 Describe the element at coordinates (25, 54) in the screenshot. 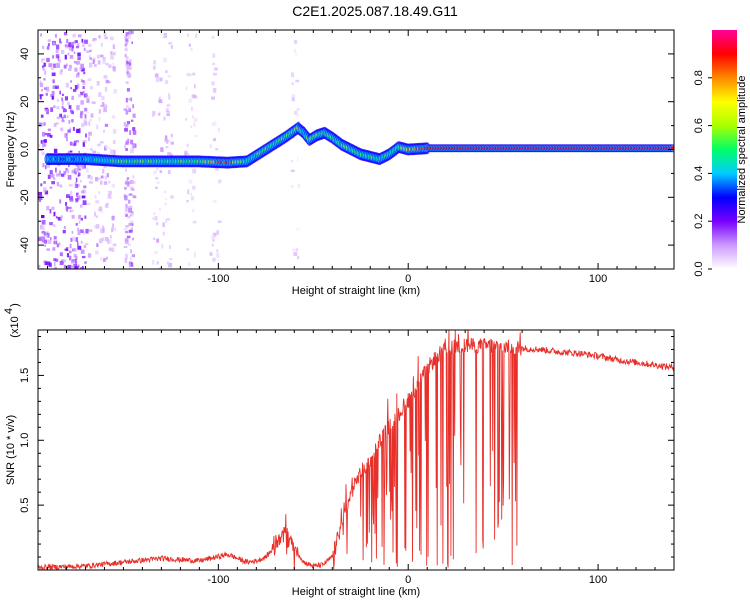

I see `y-tick-label: 40` at that location.